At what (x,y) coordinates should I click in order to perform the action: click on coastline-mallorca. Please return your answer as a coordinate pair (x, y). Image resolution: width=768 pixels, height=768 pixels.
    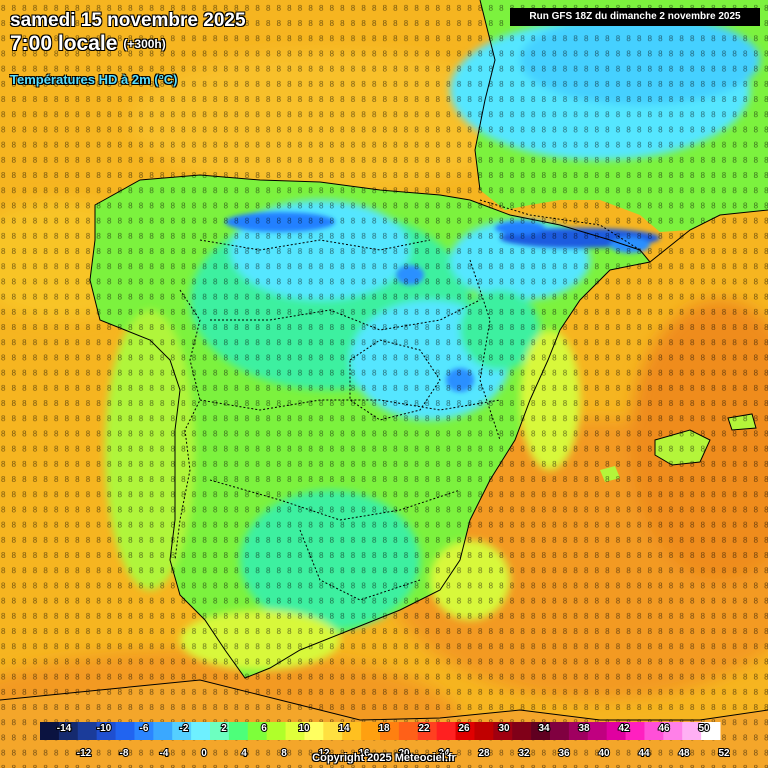
    Looking at the image, I should click on (682, 447).